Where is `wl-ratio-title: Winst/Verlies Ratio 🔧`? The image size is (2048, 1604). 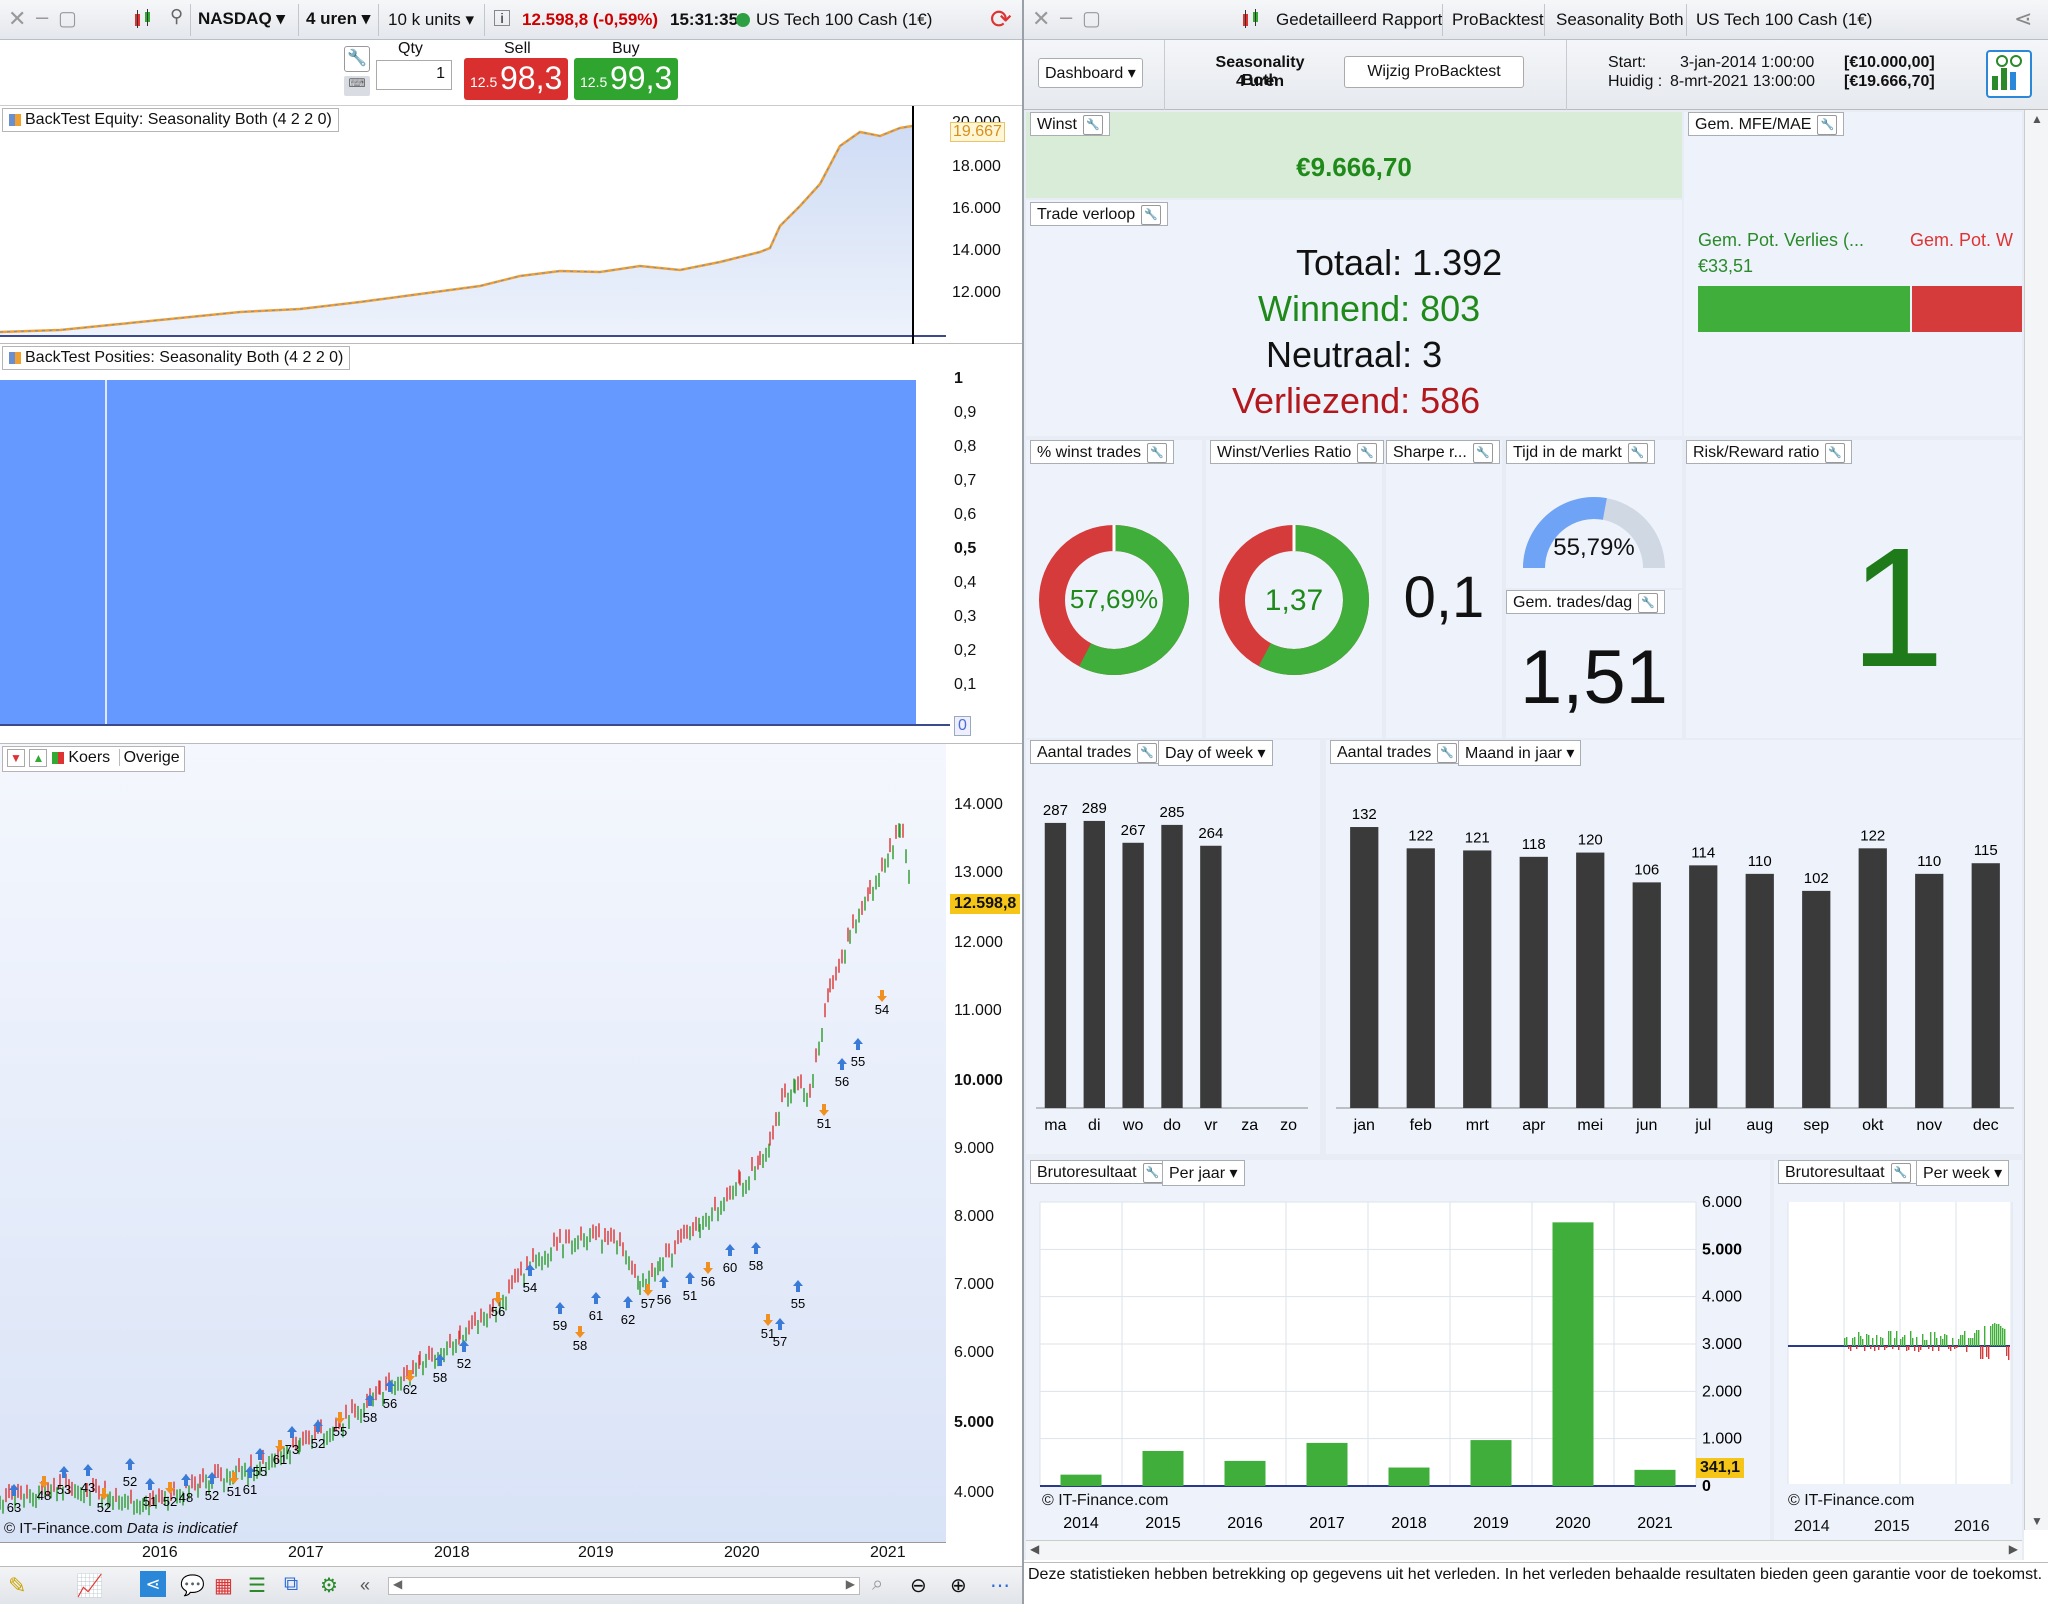
wl-ratio-title: Winst/Verlies Ratio 🔧 is located at coordinates (1297, 452).